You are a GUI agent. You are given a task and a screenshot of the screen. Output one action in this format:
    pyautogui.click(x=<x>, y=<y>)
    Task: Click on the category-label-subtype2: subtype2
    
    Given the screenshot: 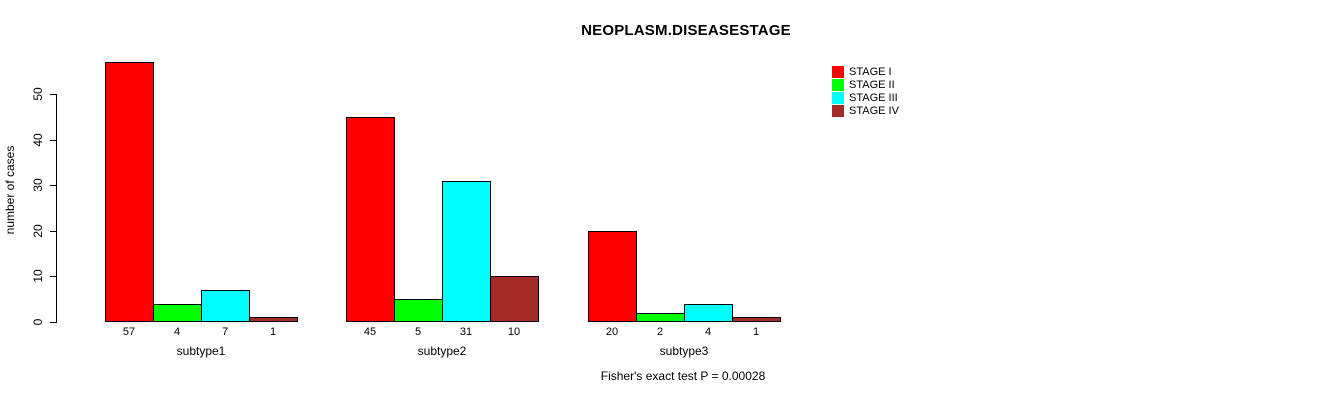 What is the action you would take?
    pyautogui.click(x=442, y=351)
    